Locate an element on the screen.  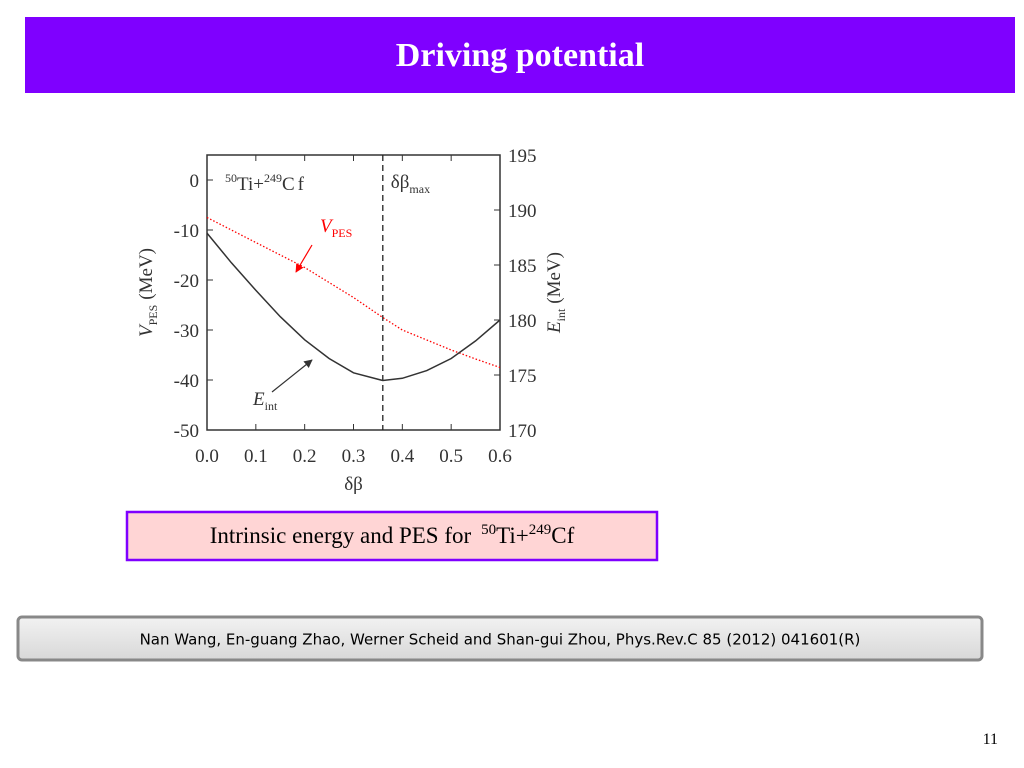
axis-label-sub: PES is located at coordinates (153, 315).